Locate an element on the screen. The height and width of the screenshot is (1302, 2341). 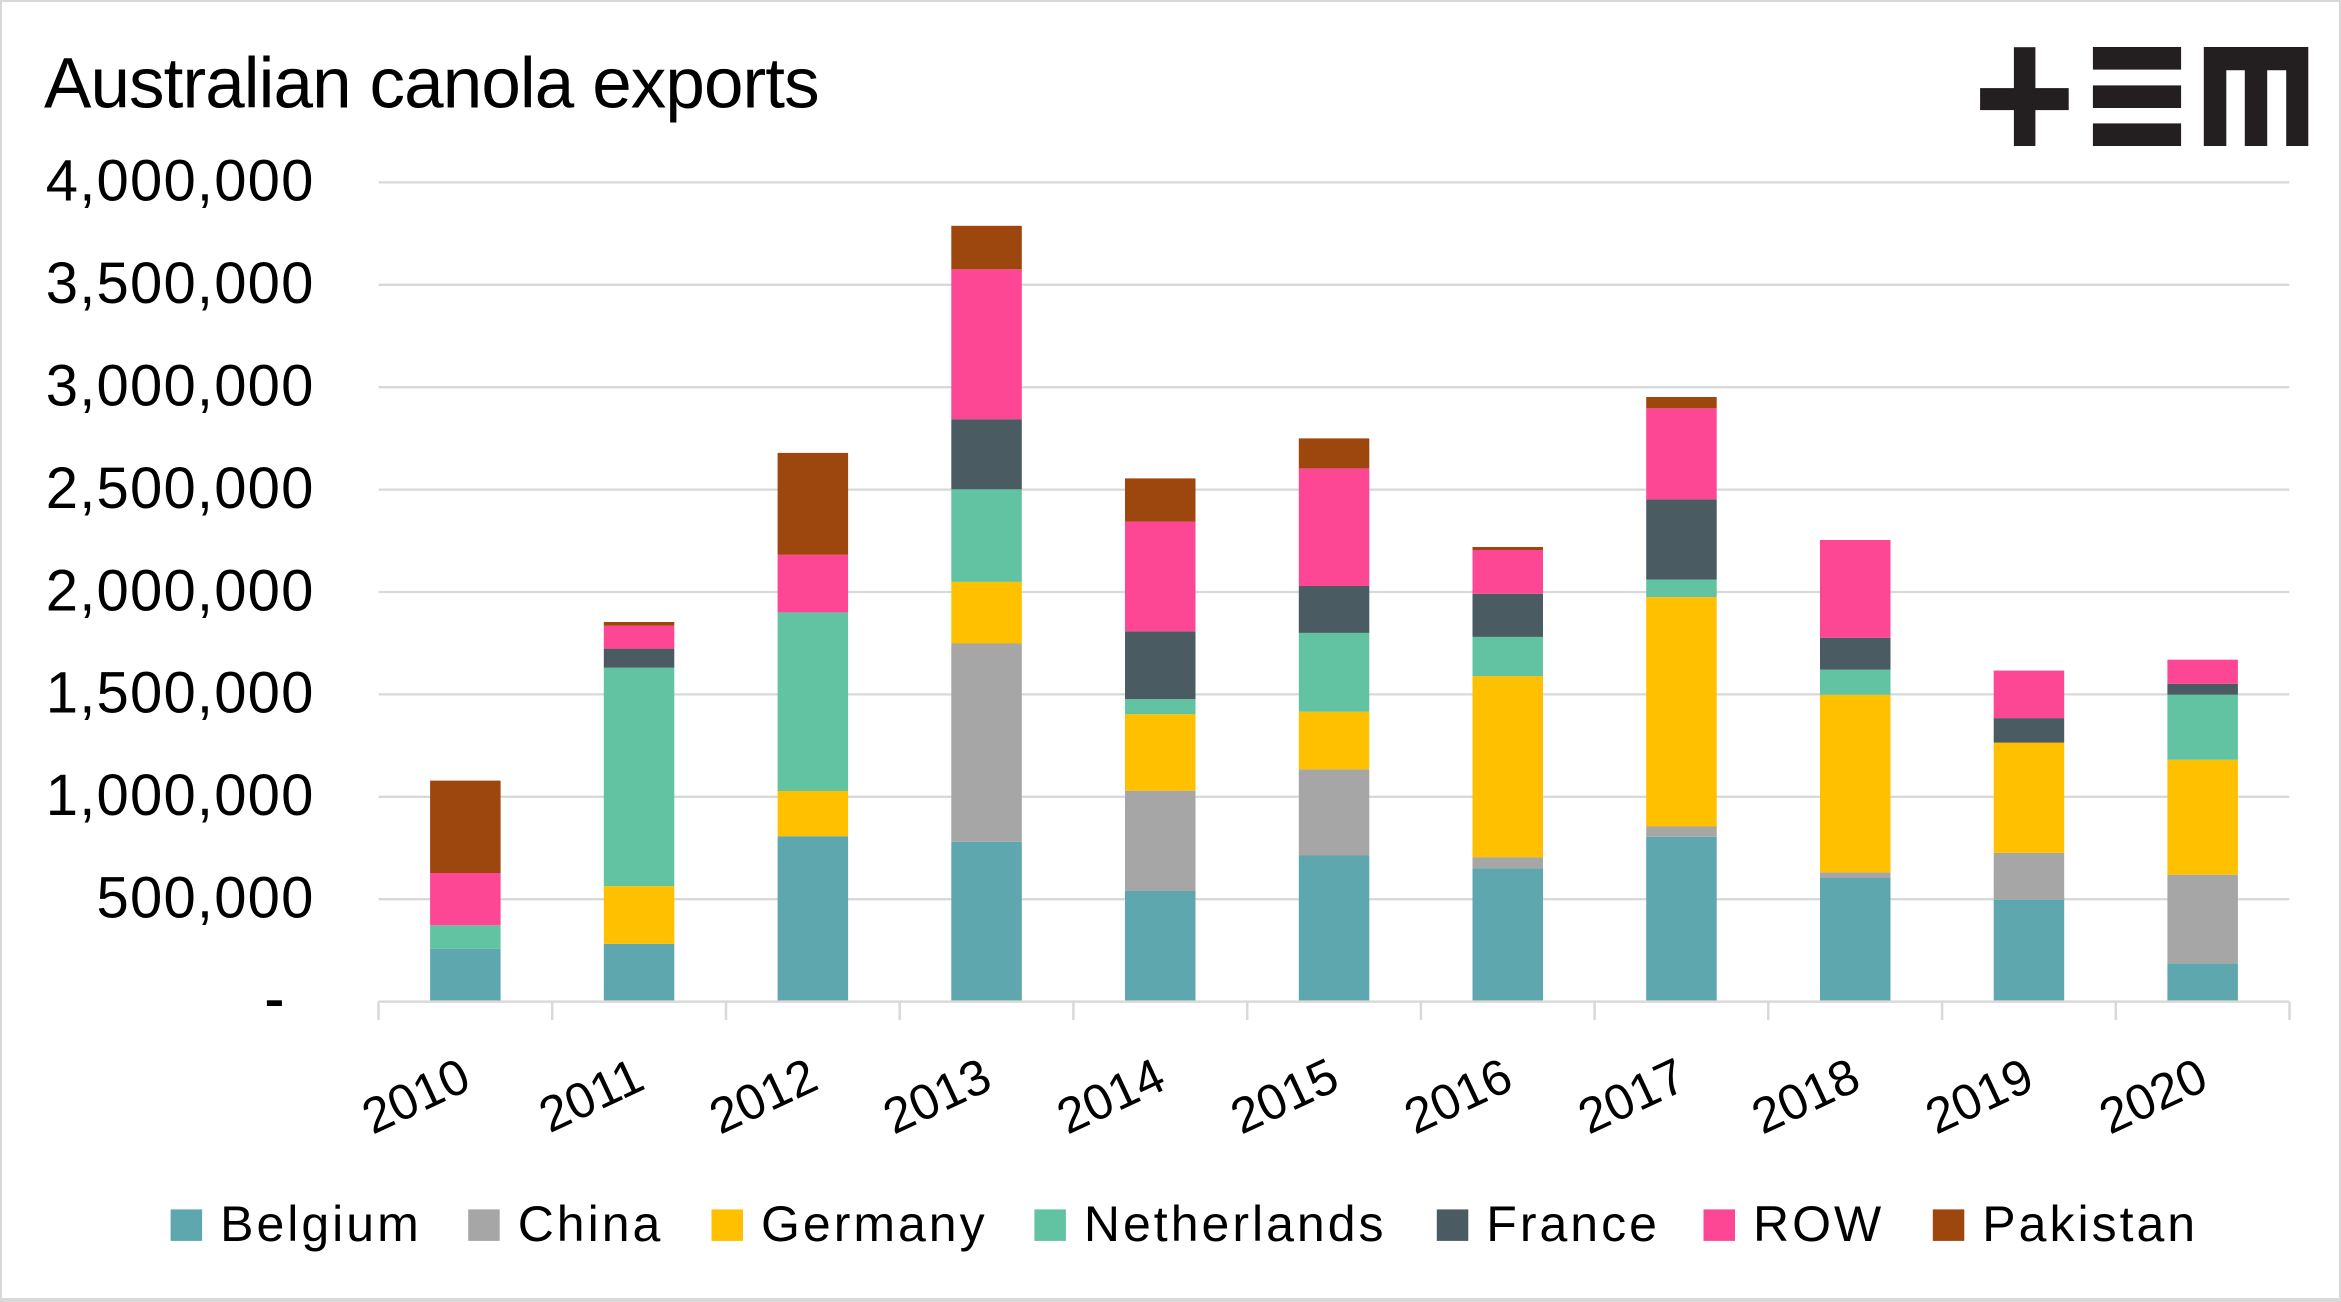
svg-text: China is located at coordinates (591, 1224).